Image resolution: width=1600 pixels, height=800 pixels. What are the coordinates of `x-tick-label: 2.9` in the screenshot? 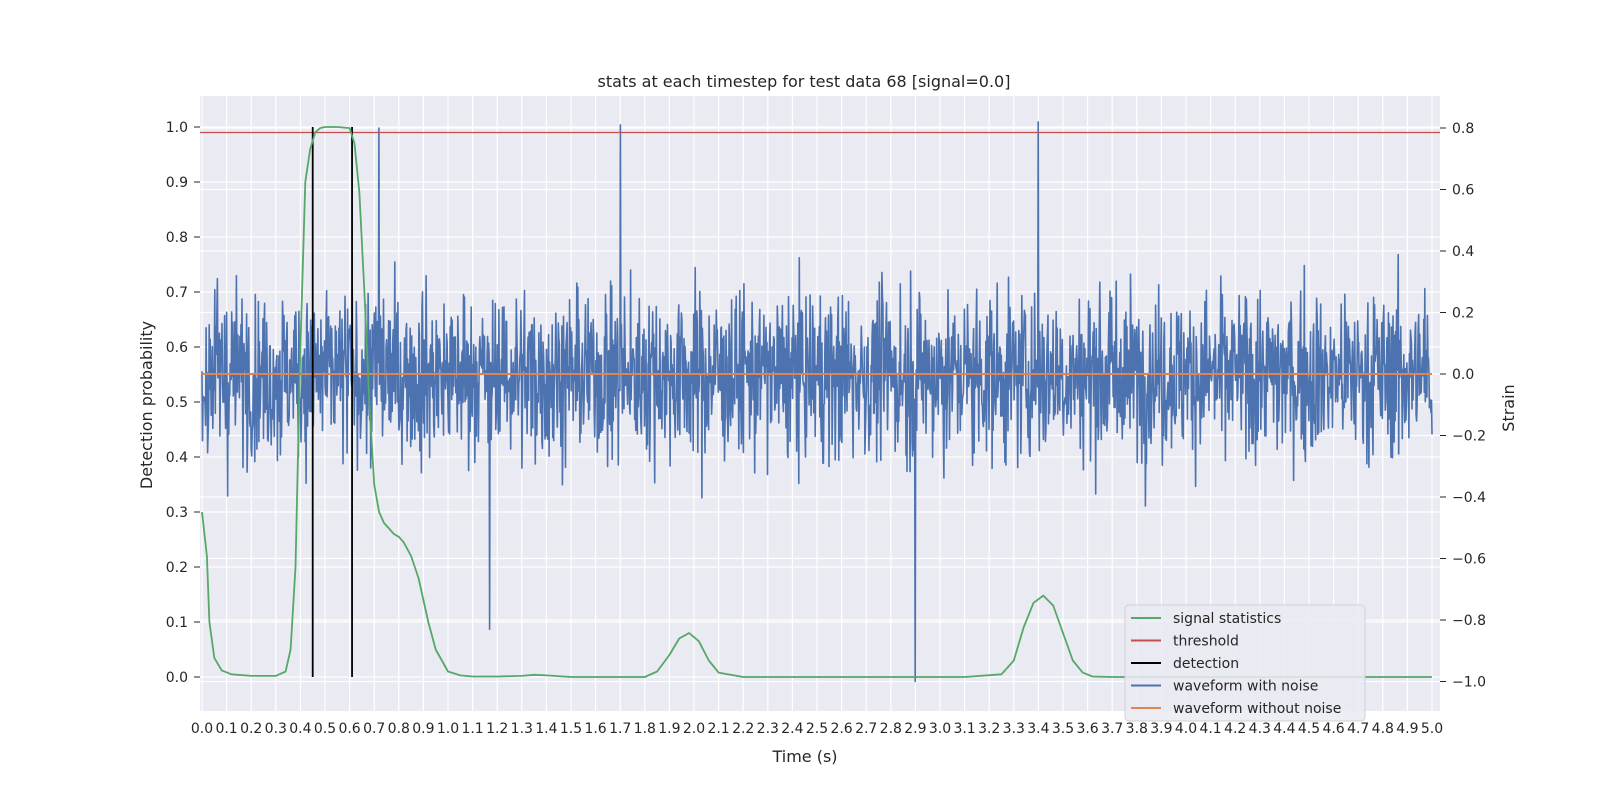 It's located at (915, 729).